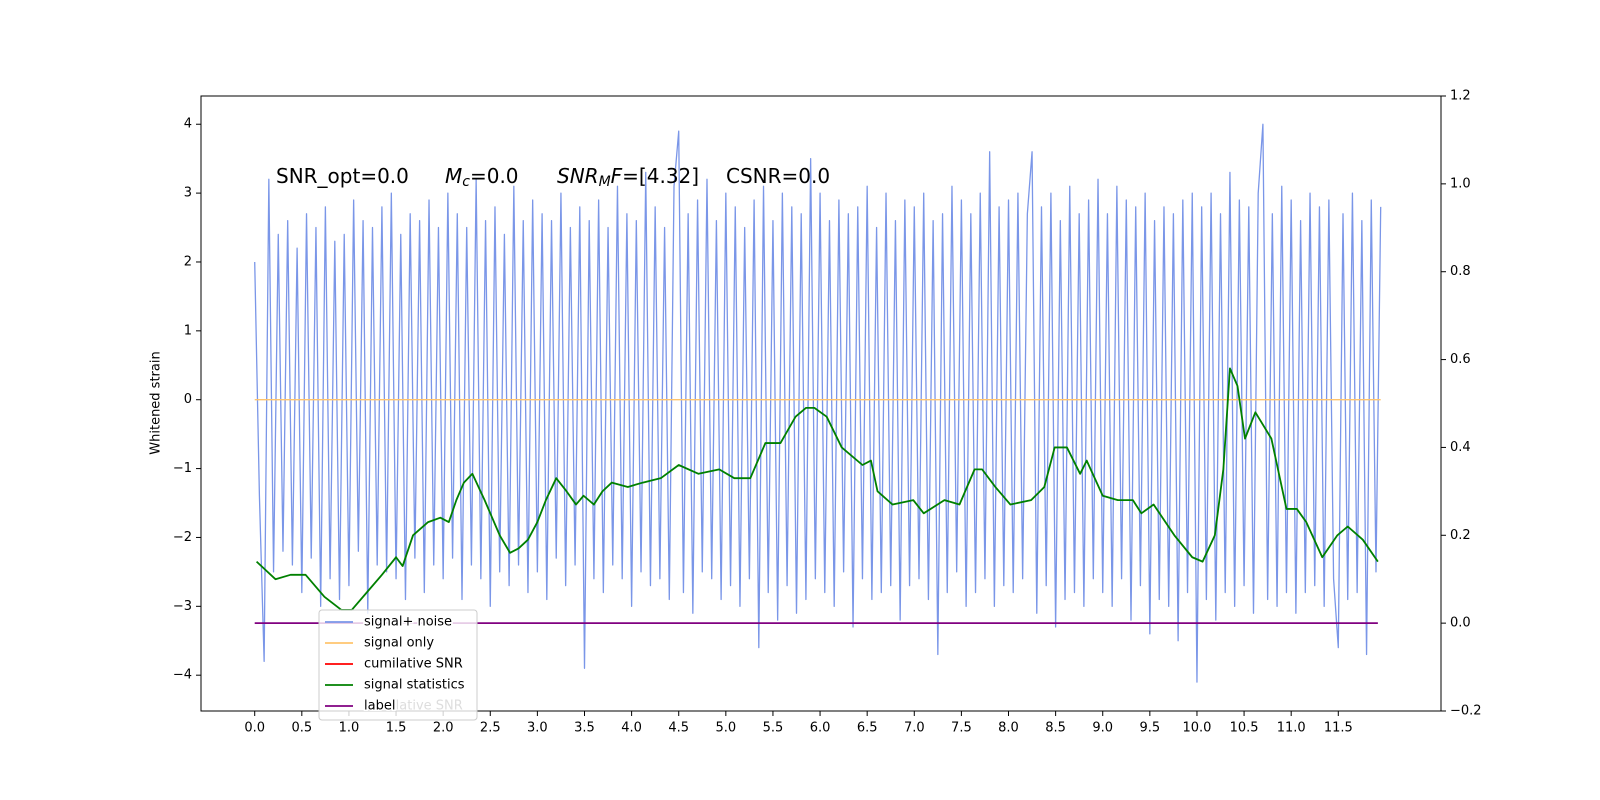 This screenshot has width=1600, height=800. I want to click on x-tick-label: 0.0, so click(254, 728).